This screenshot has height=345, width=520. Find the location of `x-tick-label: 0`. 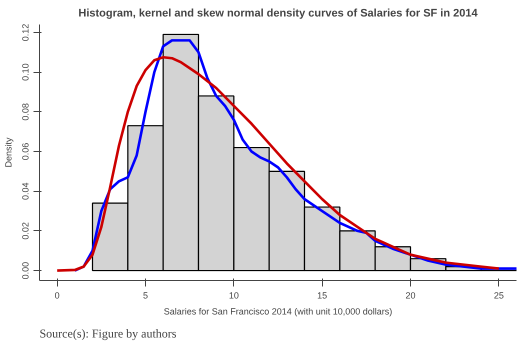

x-tick-label: 0 is located at coordinates (57, 295).